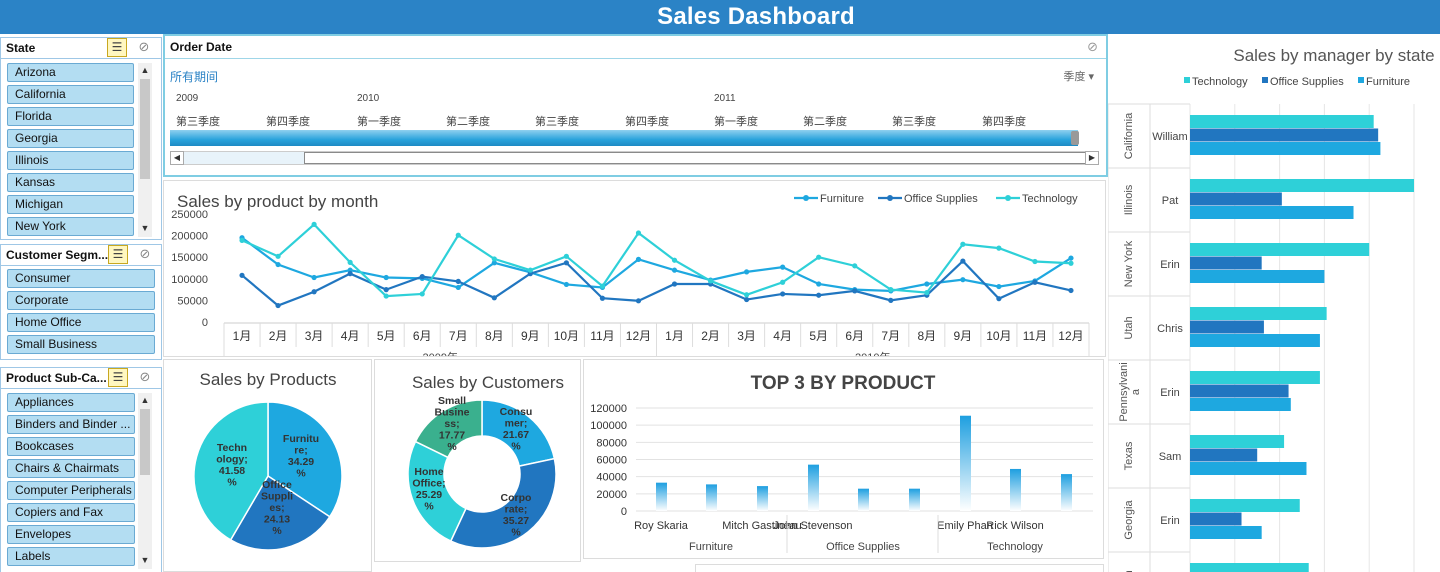  I want to click on x-tick-label: 6月, so click(854, 336).